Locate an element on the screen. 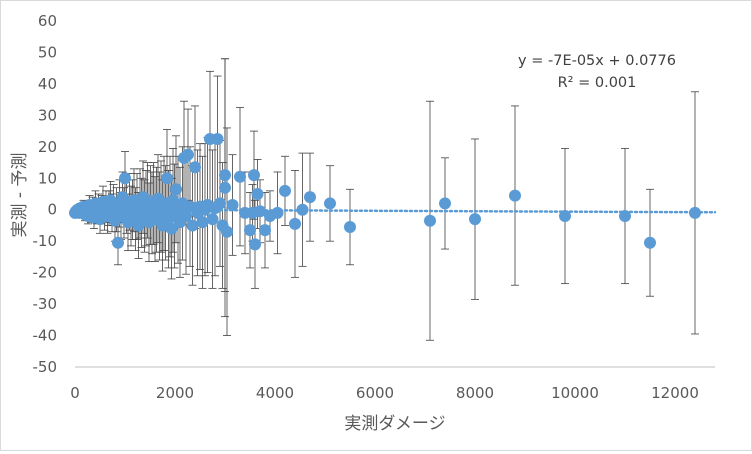 Image resolution: width=752 pixels, height=454 pixels. y-tick-label: 30 is located at coordinates (47, 115).